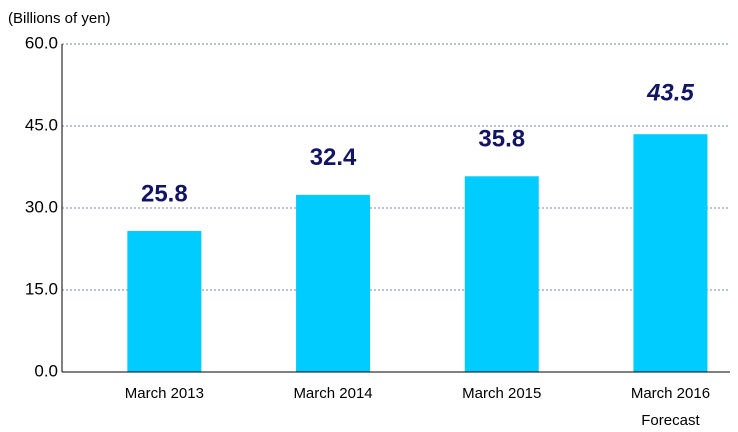 The width and height of the screenshot is (738, 432). What do you see at coordinates (164, 393) in the screenshot?
I see `x-tick-label: March 2013` at bounding box center [164, 393].